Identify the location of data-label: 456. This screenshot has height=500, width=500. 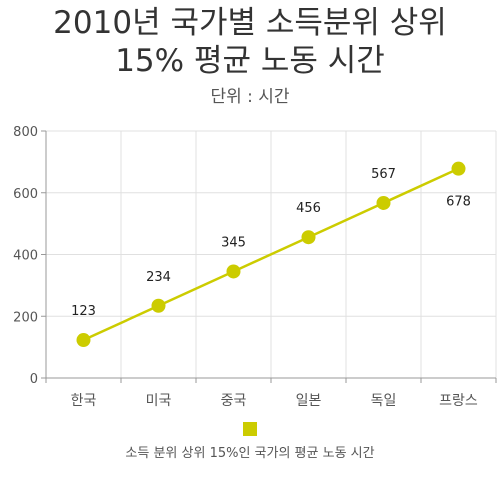
(308, 208).